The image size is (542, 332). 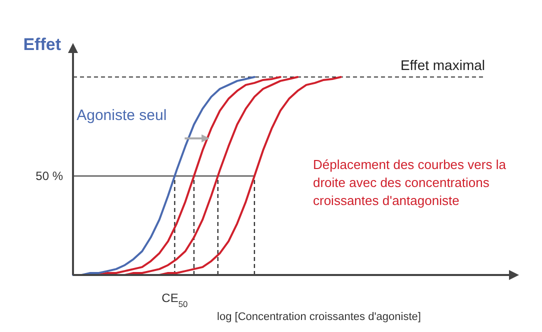 What do you see at coordinates (50, 176) in the screenshot?
I see `ref-line-label: 50 %` at bounding box center [50, 176].